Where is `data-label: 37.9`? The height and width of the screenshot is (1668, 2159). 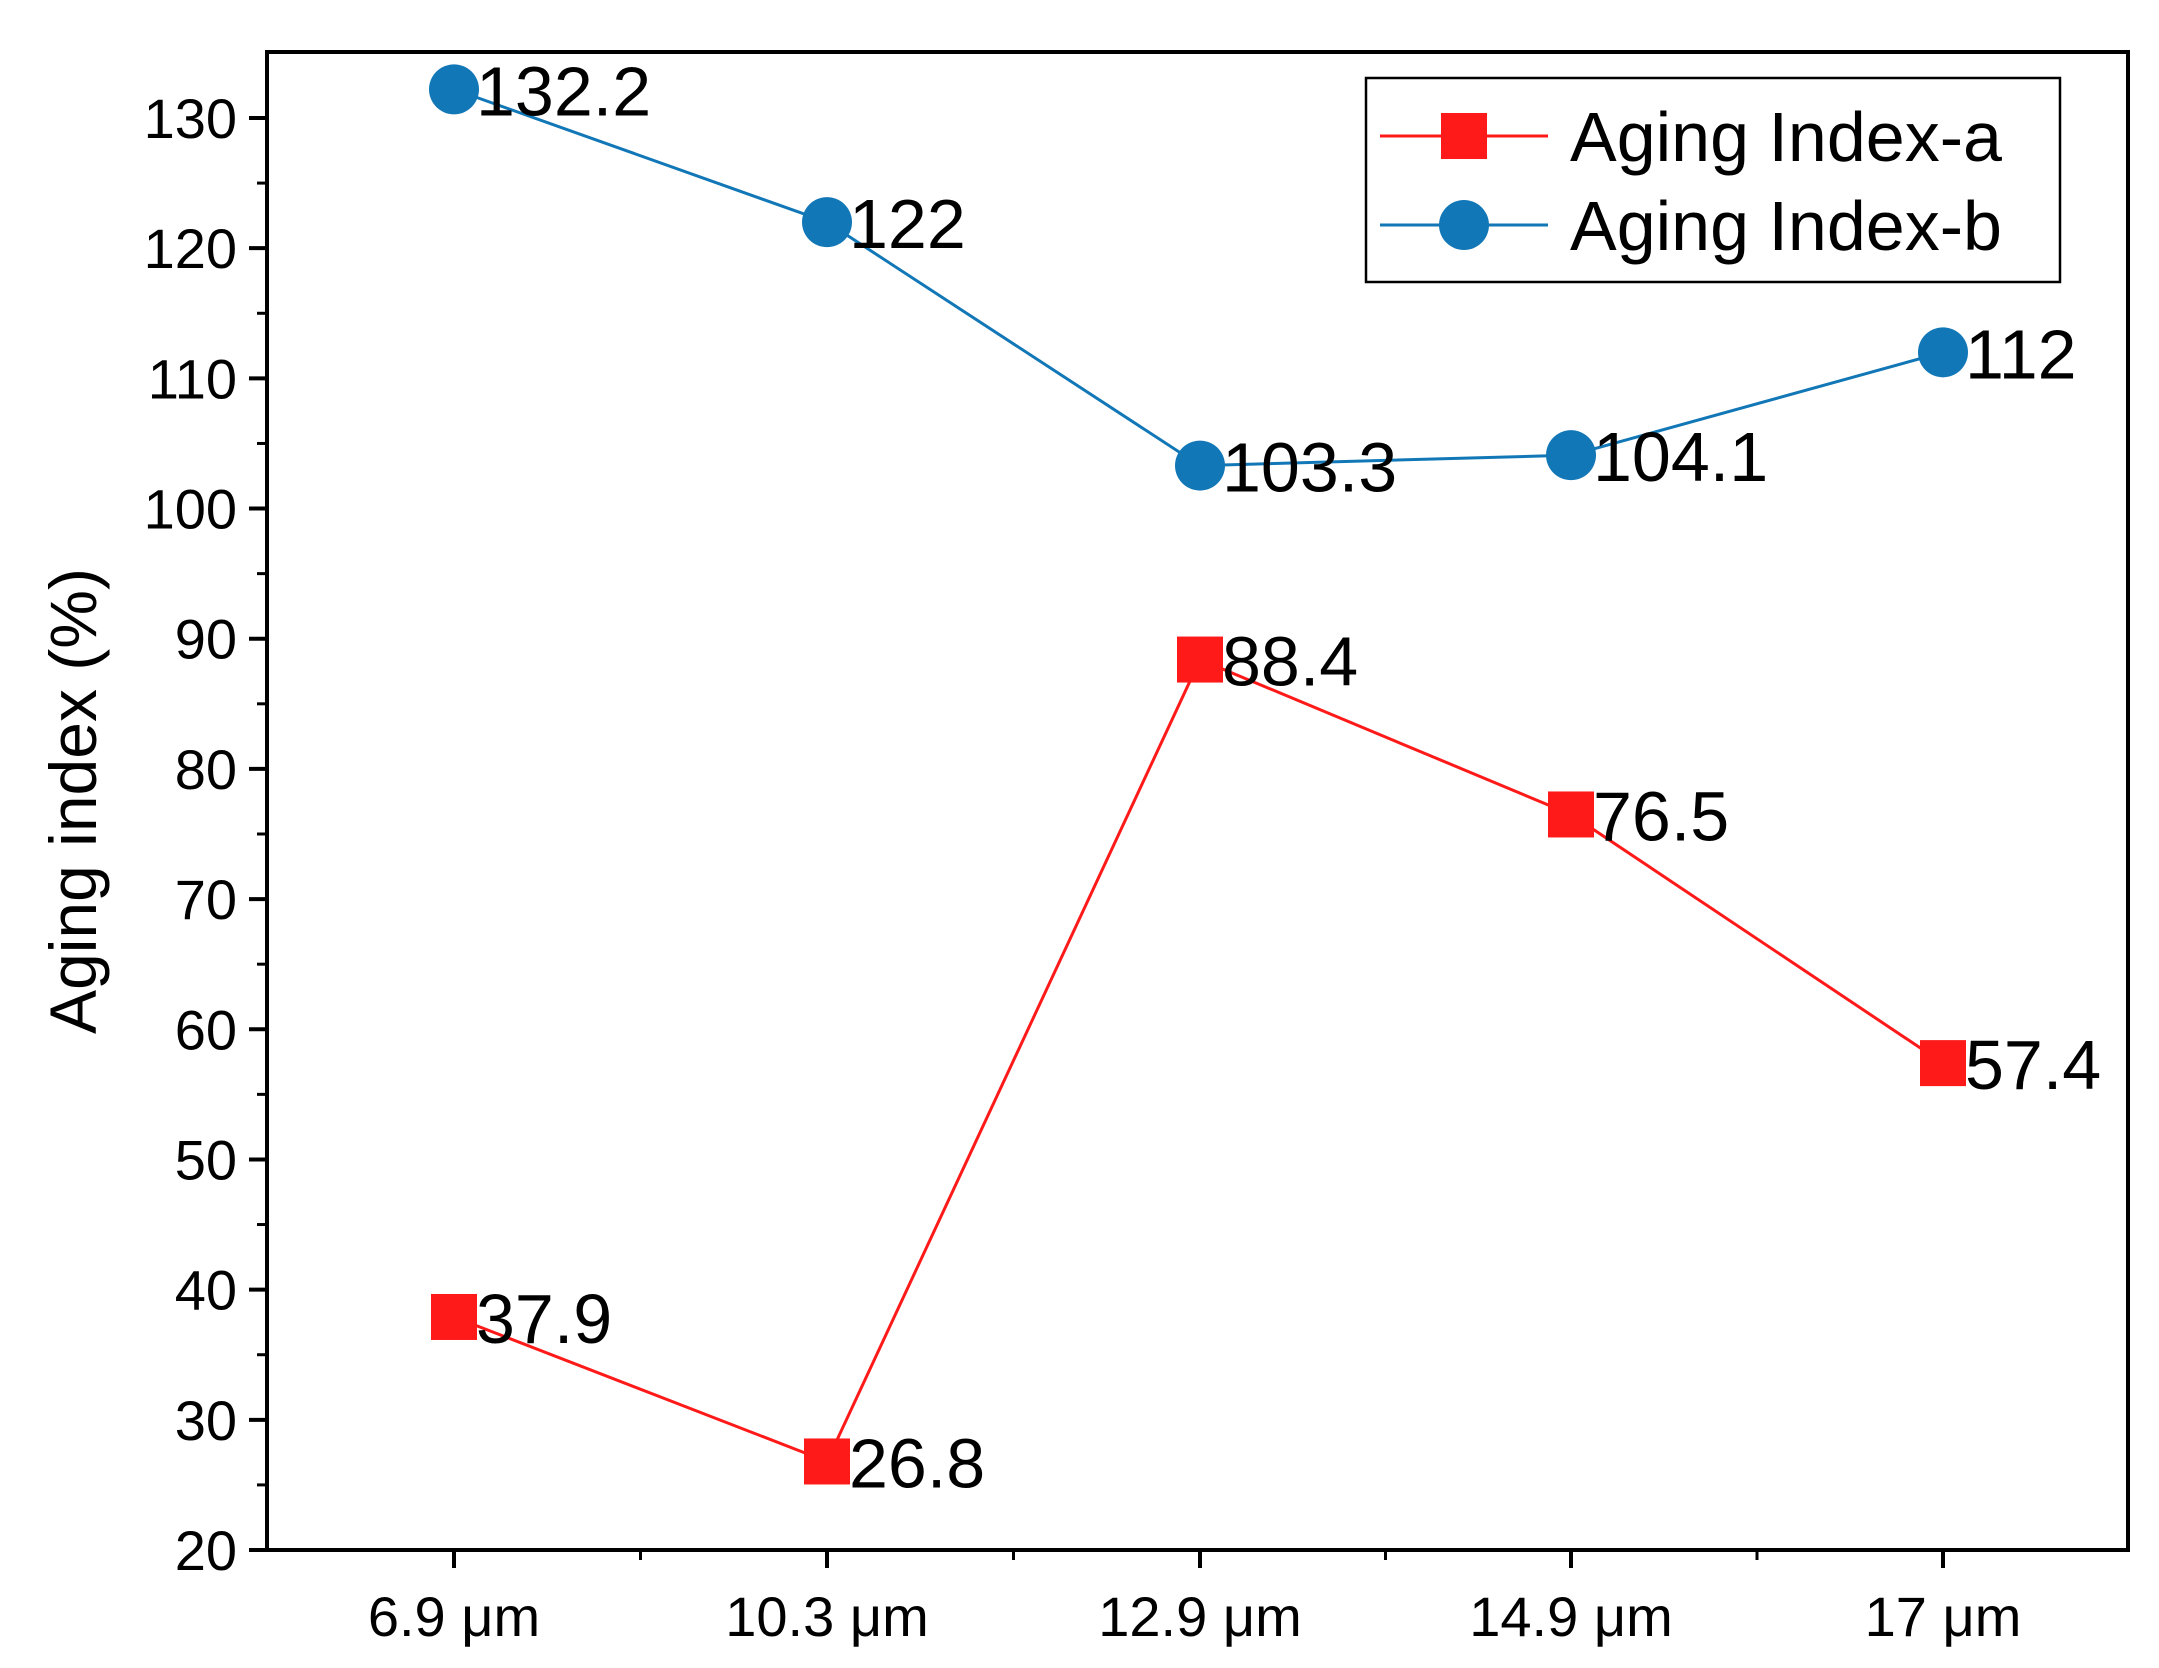 data-label: 37.9 is located at coordinates (544, 1319).